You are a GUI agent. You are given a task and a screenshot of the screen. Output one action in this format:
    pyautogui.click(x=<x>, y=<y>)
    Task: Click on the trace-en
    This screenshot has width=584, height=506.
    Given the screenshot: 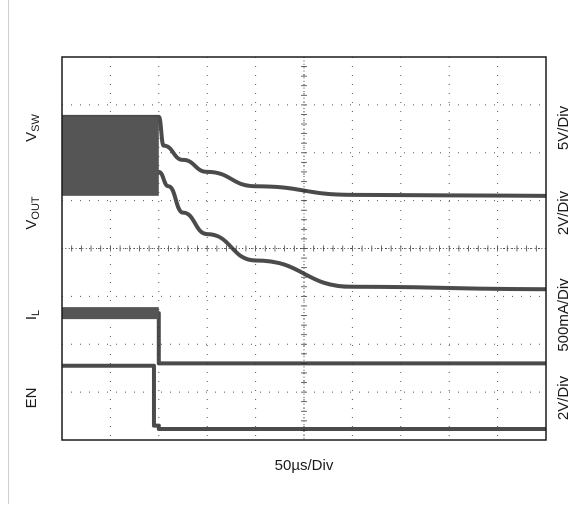 What is the action you would take?
    pyautogui.click(x=304, y=397)
    